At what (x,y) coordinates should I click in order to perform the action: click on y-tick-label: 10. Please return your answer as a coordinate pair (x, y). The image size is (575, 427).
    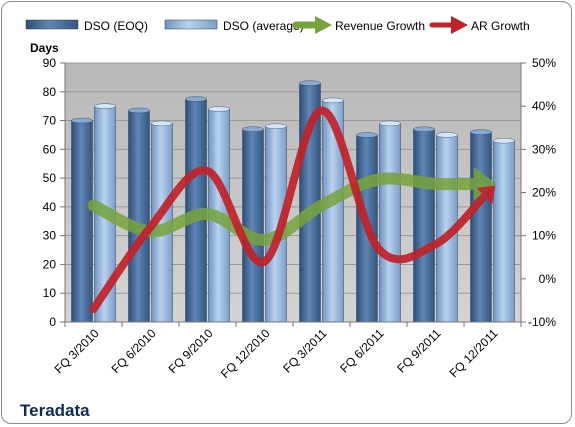
    Looking at the image, I should click on (50, 293).